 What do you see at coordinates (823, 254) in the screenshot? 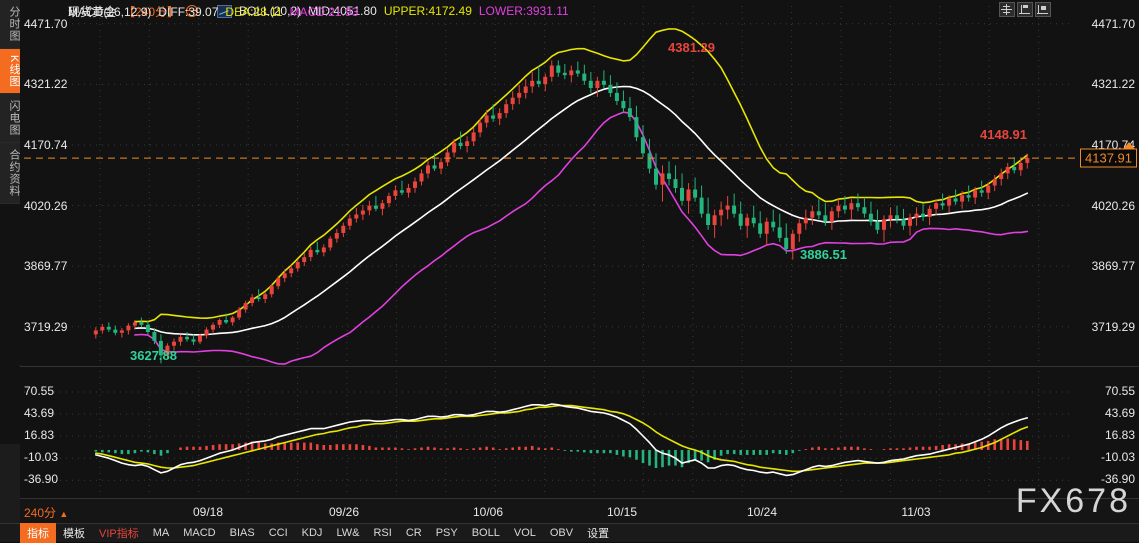
I see `annotation-low: 3886.51` at bounding box center [823, 254].